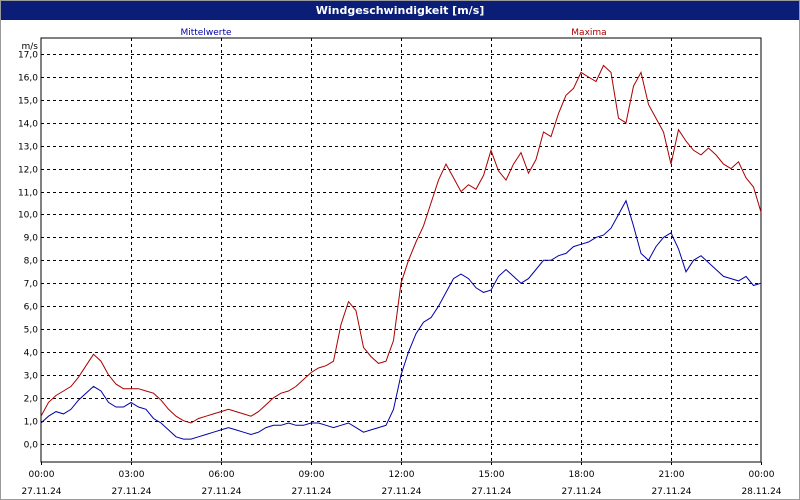 This screenshot has width=800, height=500. What do you see at coordinates (31, 400) in the screenshot?
I see `y-tick-label: 2,0` at bounding box center [31, 400].